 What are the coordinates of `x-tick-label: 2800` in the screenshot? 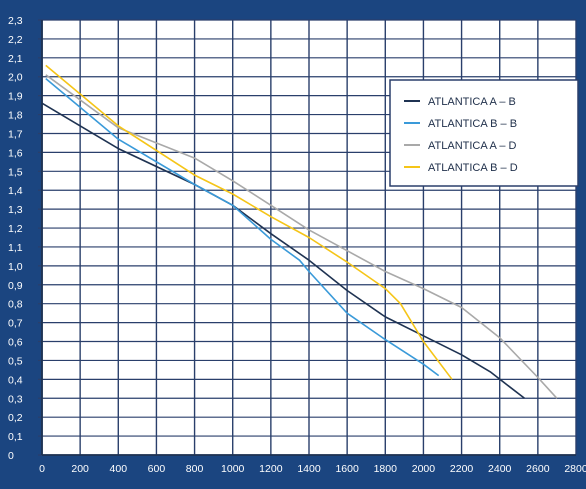 It's located at (575, 469).